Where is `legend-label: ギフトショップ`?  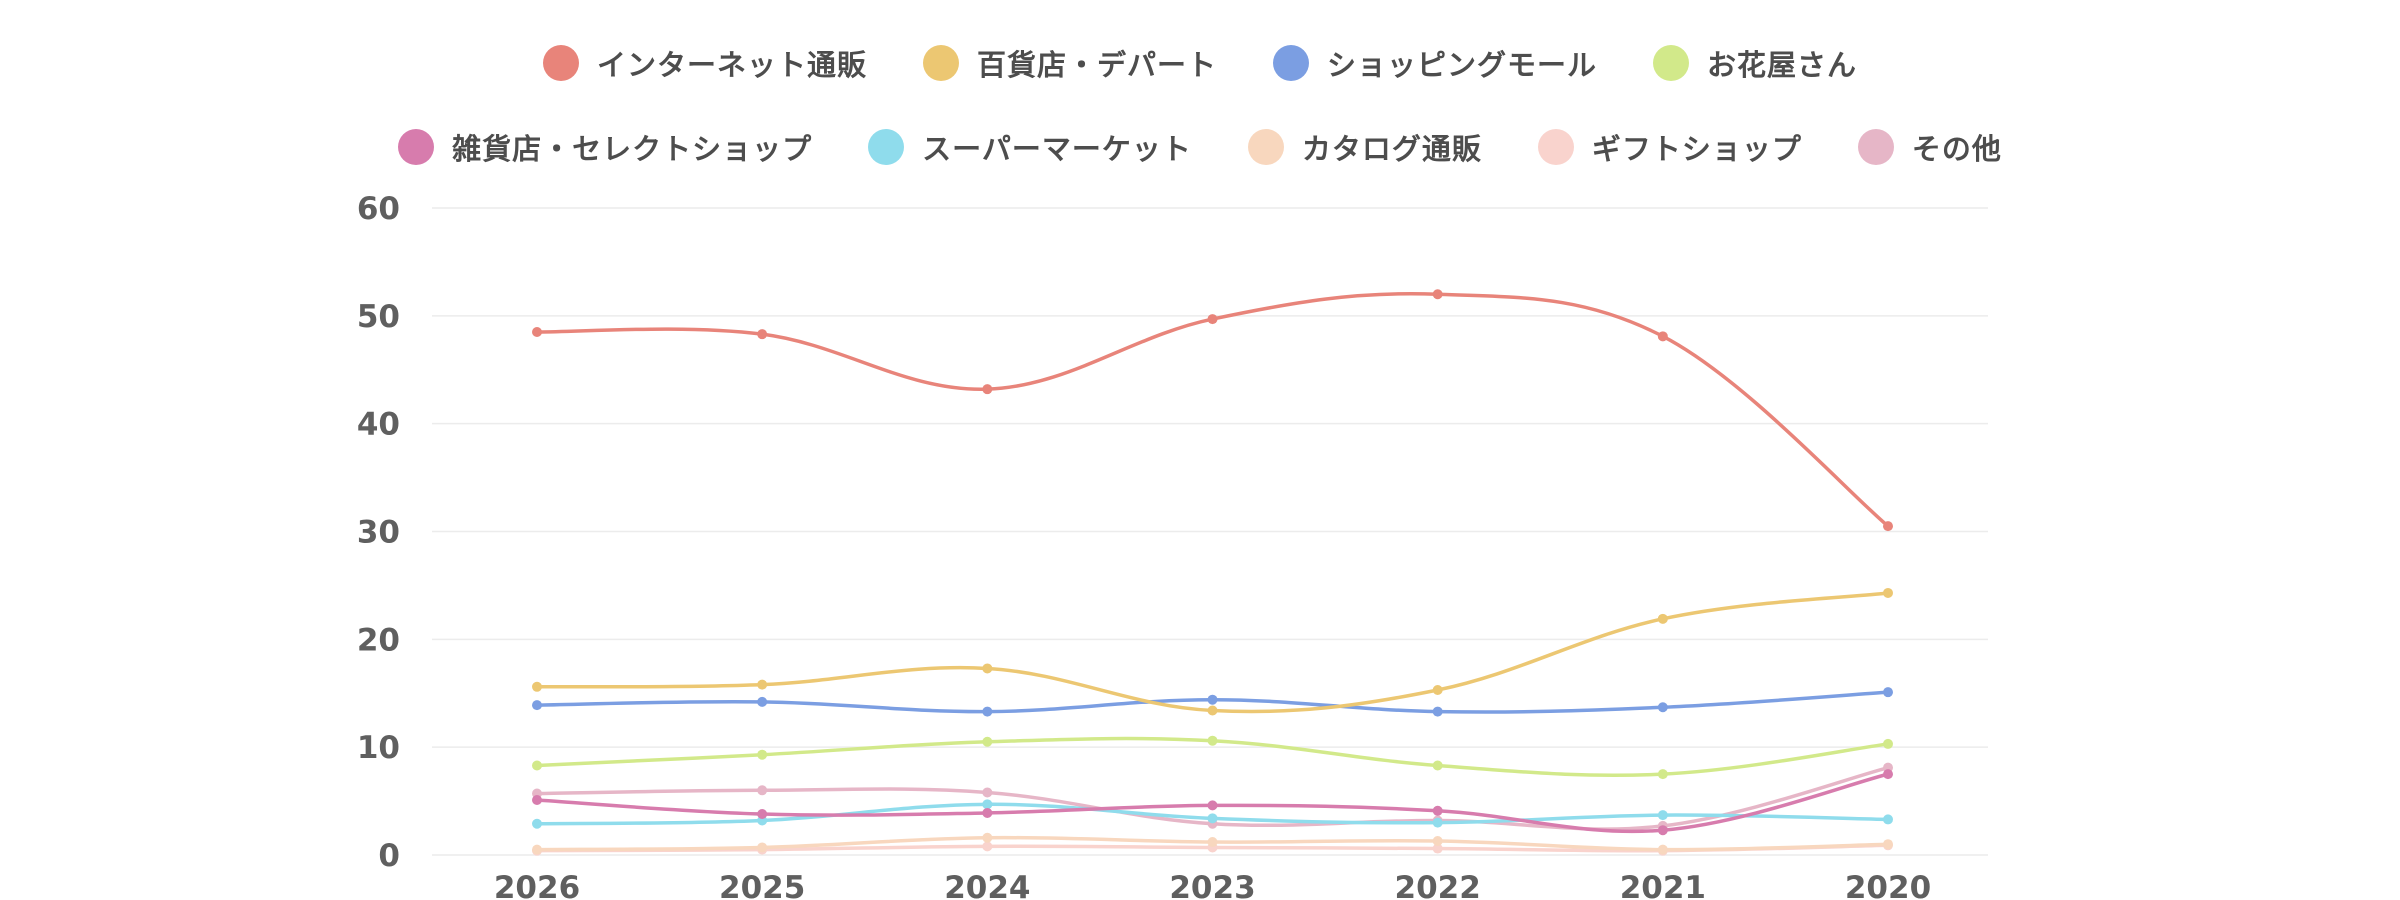 legend-label: ギフトショップ is located at coordinates (1696, 149).